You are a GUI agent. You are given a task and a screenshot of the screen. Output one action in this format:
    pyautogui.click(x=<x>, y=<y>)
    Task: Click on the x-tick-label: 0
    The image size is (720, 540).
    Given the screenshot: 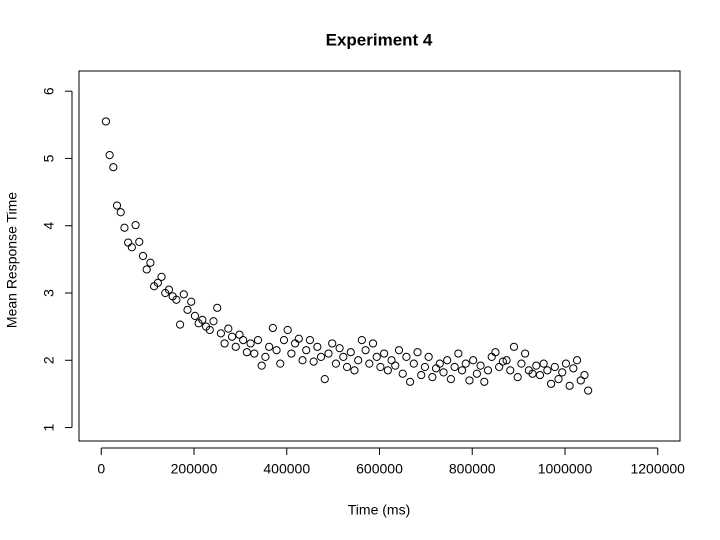 What is the action you would take?
    pyautogui.click(x=101, y=469)
    